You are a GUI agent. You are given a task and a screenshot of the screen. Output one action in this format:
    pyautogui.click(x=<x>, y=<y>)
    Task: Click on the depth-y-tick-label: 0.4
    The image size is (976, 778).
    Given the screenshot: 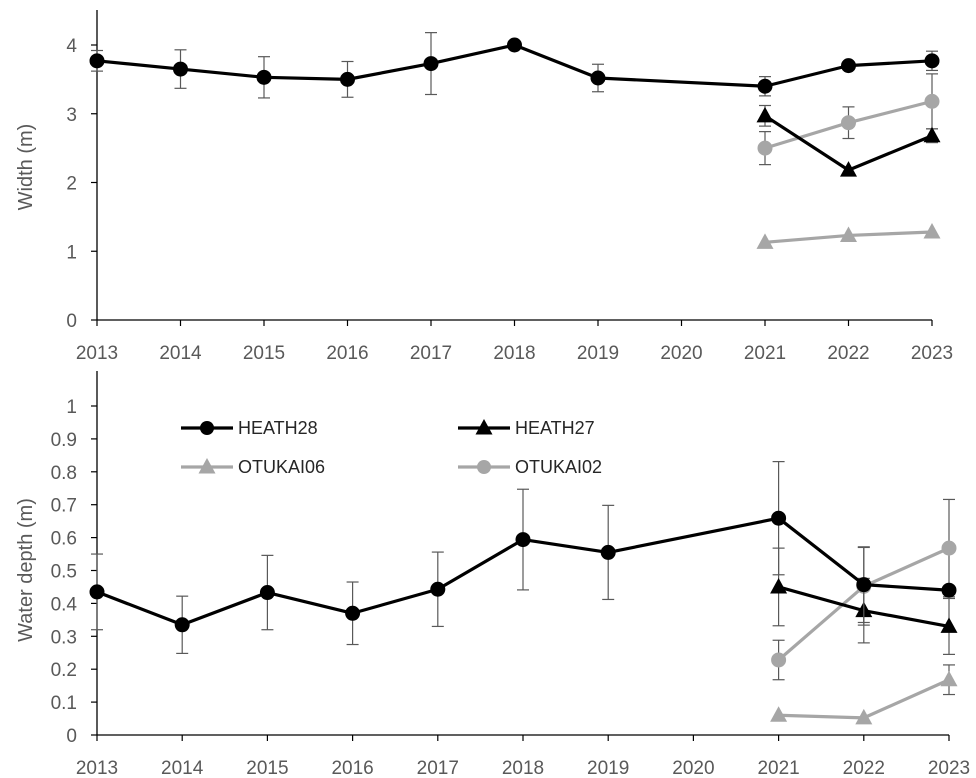 What is the action you would take?
    pyautogui.click(x=64, y=604)
    